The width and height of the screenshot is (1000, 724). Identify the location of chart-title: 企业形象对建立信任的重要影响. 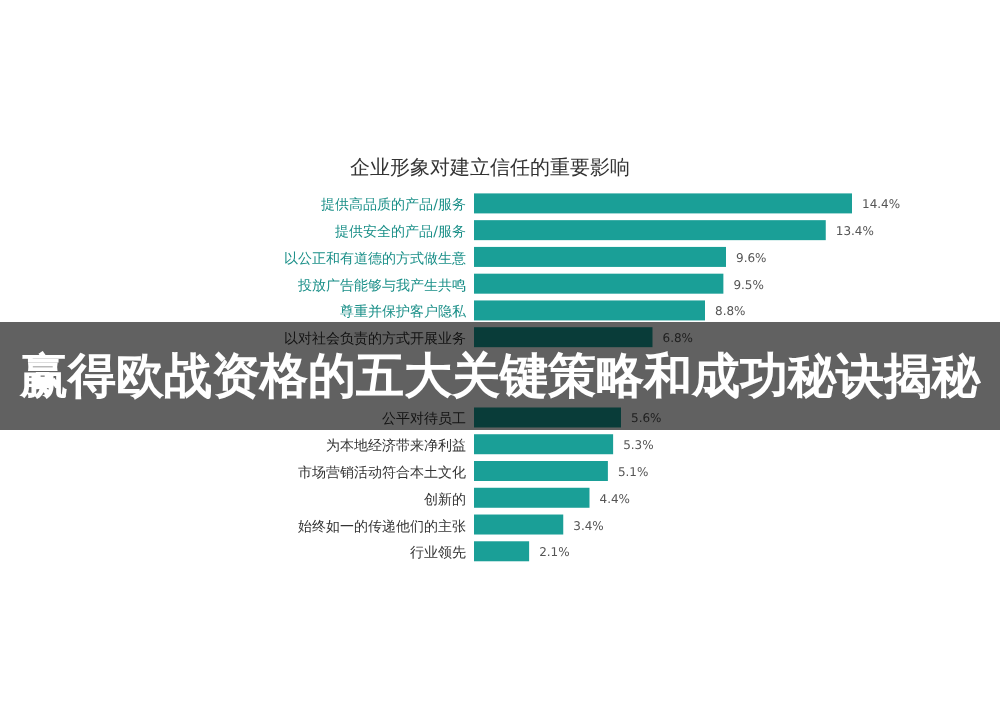
(490, 168).